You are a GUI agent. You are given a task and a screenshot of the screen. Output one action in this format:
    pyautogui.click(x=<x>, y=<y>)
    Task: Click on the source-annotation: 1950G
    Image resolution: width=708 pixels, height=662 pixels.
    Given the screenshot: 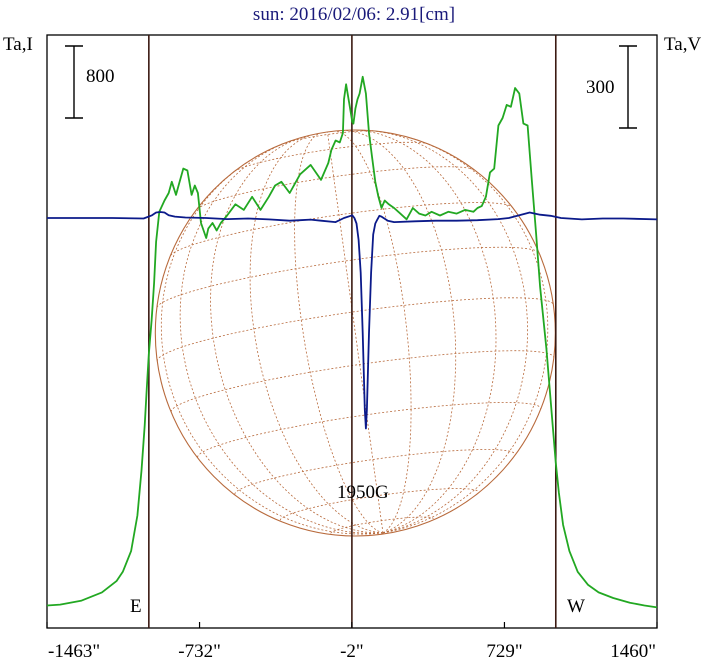 What is the action you would take?
    pyautogui.click(x=363, y=492)
    